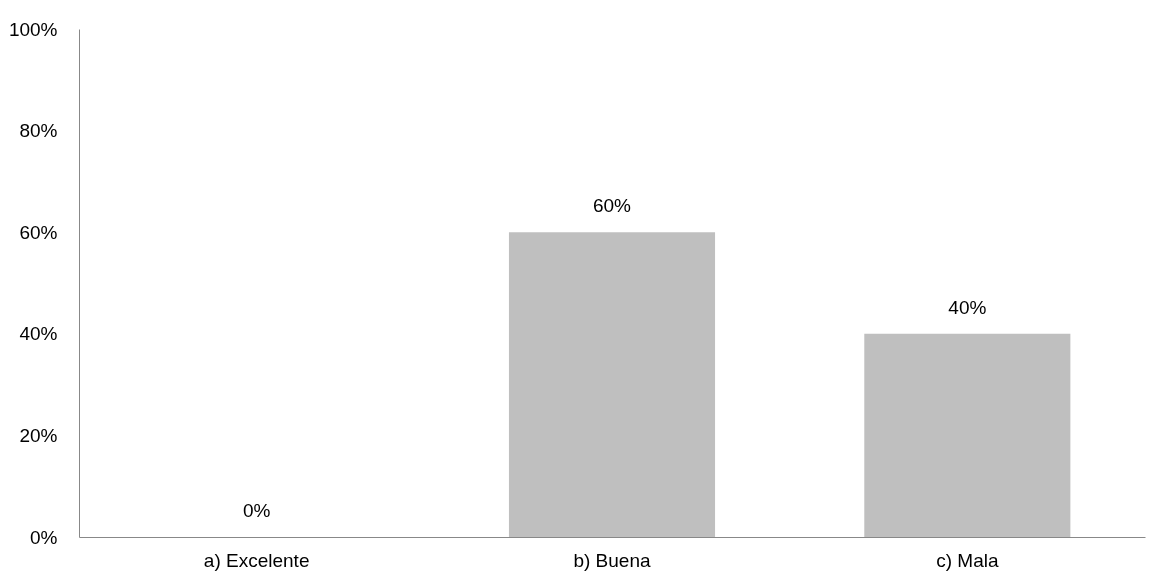  Describe the element at coordinates (967, 307) in the screenshot. I see `data-label: 40%` at that location.